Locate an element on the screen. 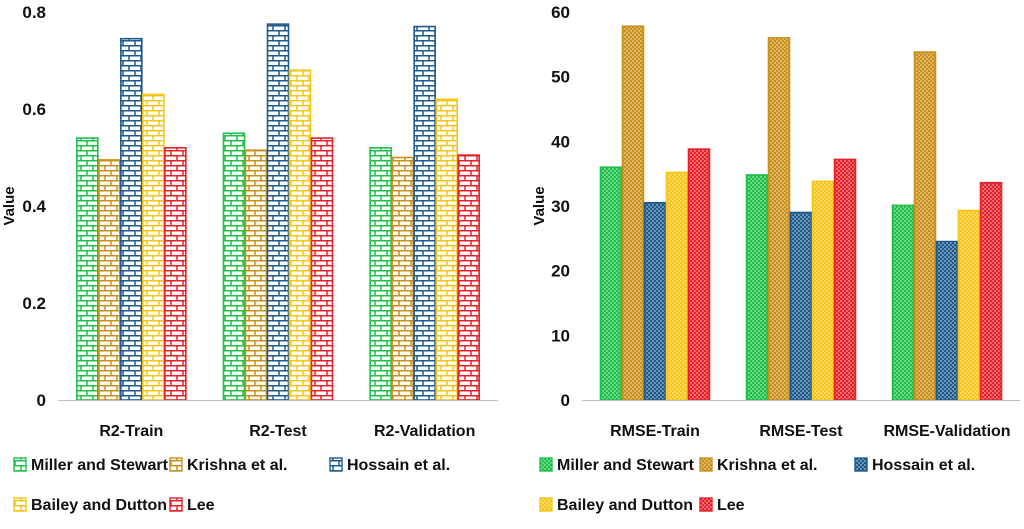 The width and height of the screenshot is (1024, 529). y-tick-label: 10 is located at coordinates (560, 335).